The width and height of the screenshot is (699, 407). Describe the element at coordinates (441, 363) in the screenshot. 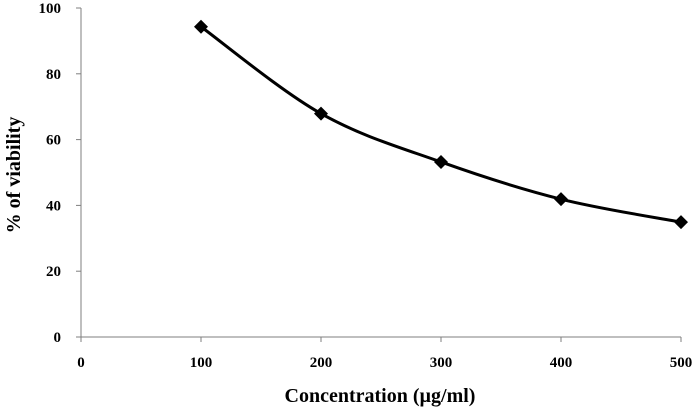

I see `x-tick-label: 300` at that location.